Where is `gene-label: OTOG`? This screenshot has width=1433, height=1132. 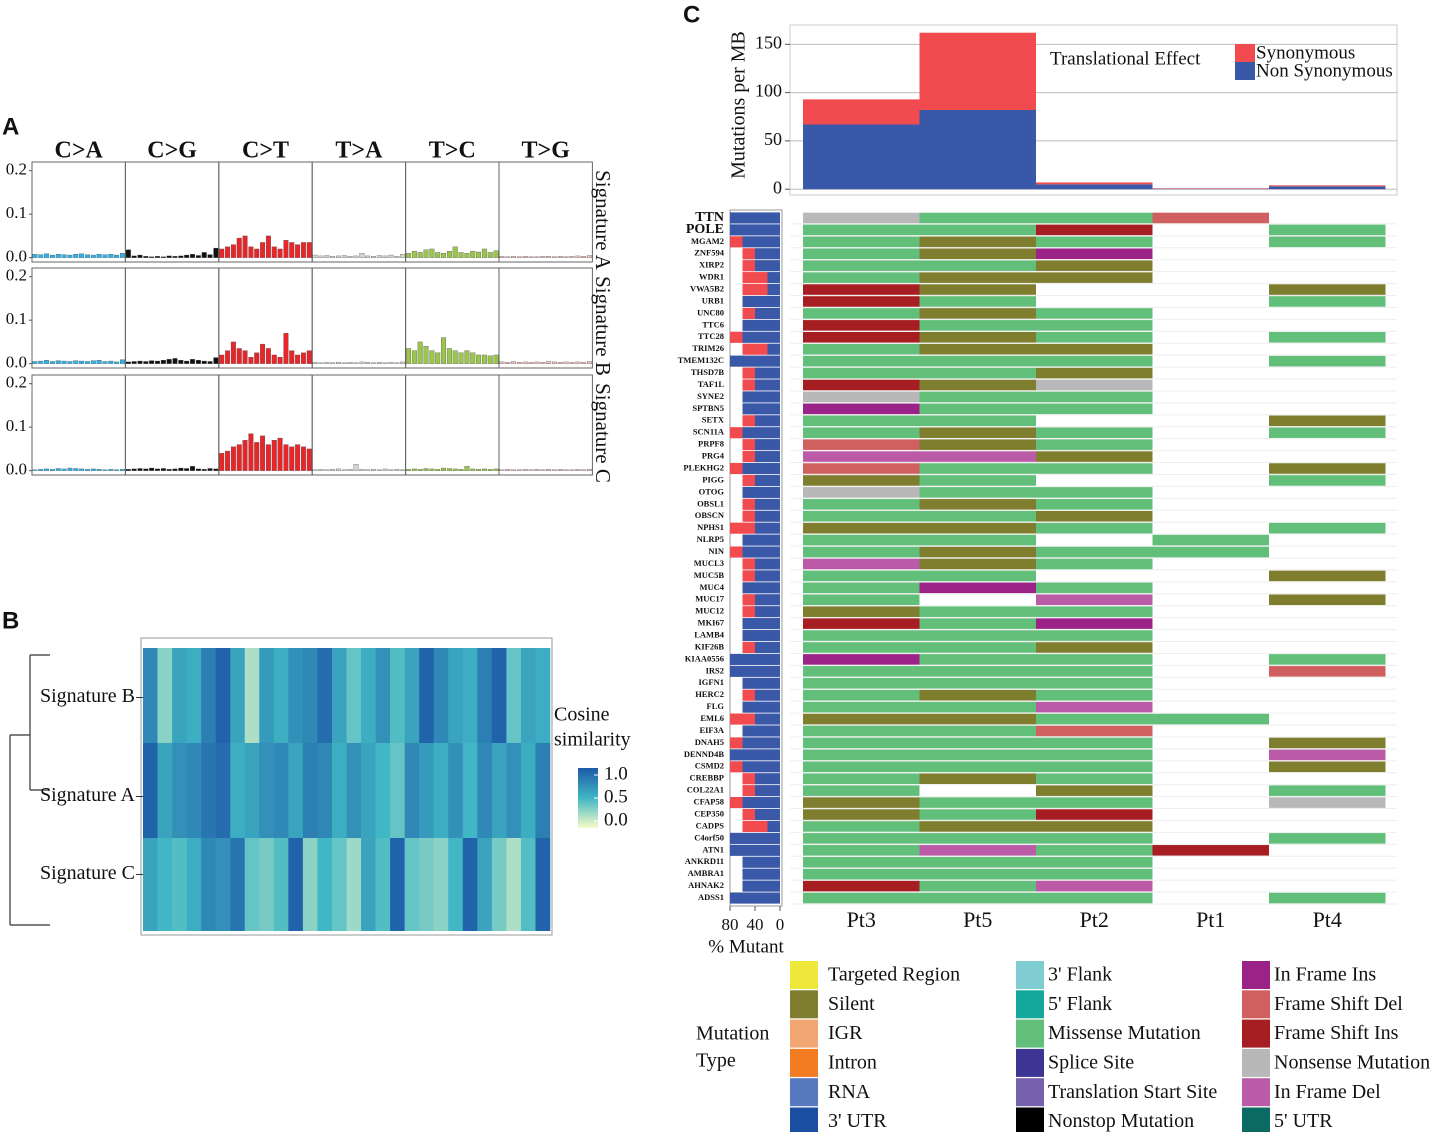 gene-label: OTOG is located at coordinates (712, 491).